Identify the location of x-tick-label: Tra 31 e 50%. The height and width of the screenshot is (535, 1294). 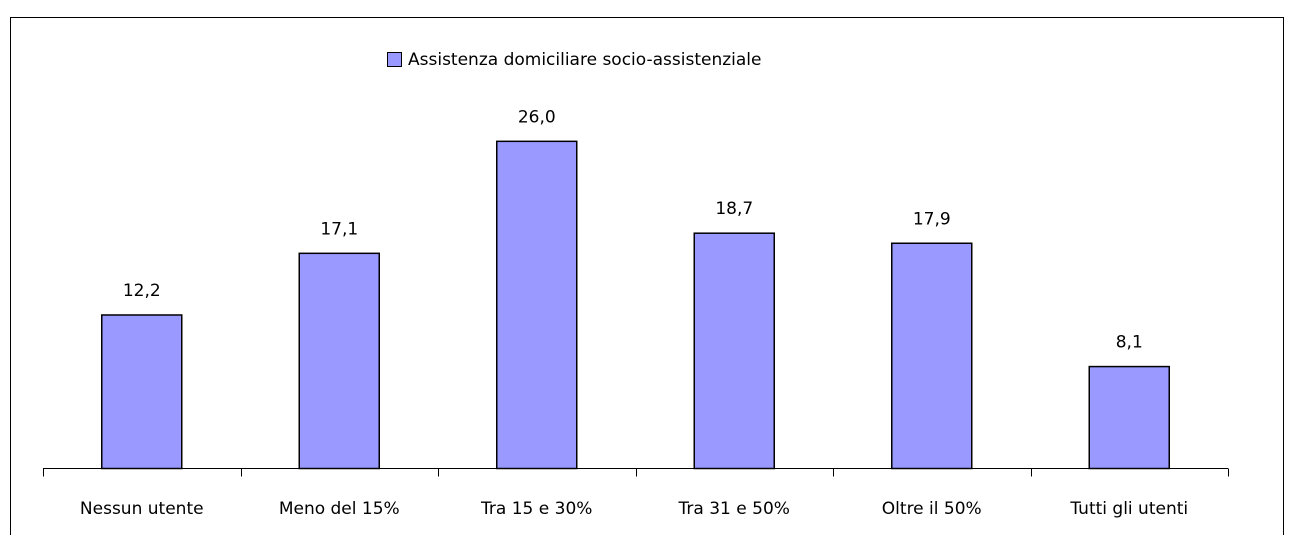
(734, 509).